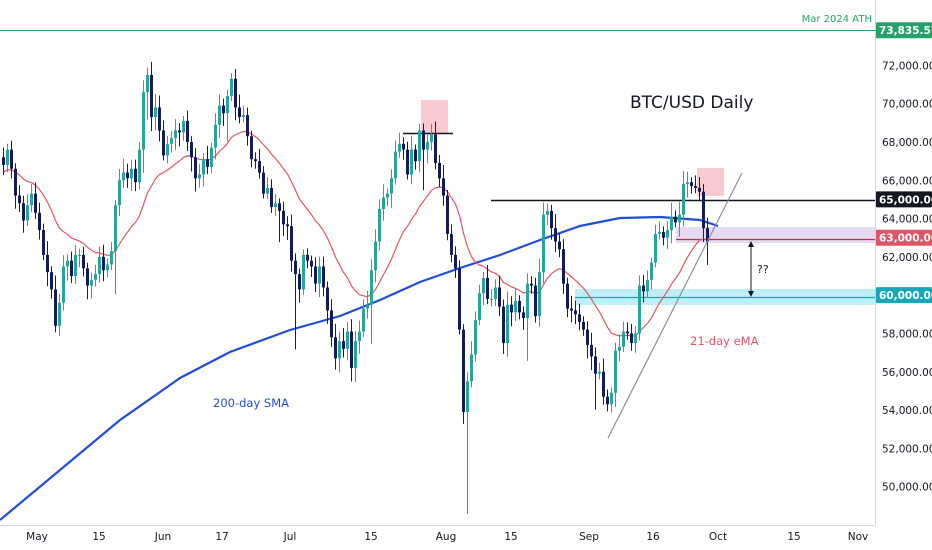 The height and width of the screenshot is (550, 932). I want to click on time-axis: May 15 Jun 17 Jul 15 Aug 15 Sep 16 Oct 15 Nov, so click(447, 537).